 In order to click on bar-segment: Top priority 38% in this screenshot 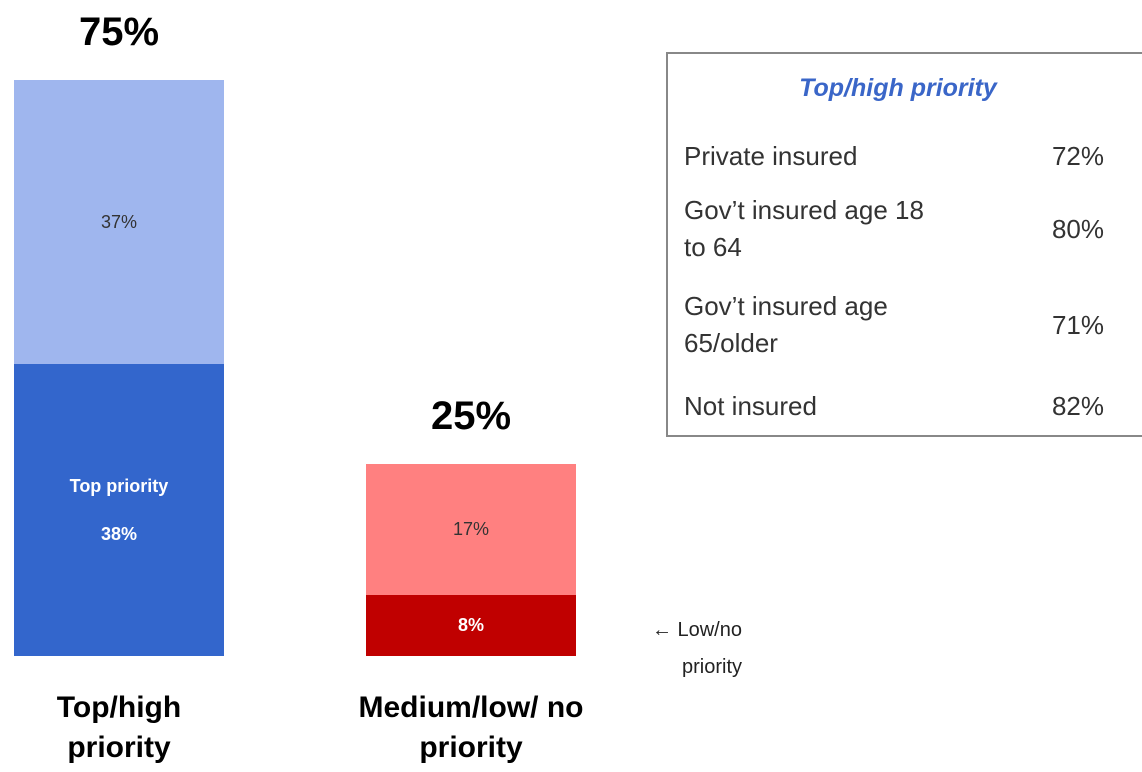, I will do `click(119, 510)`.